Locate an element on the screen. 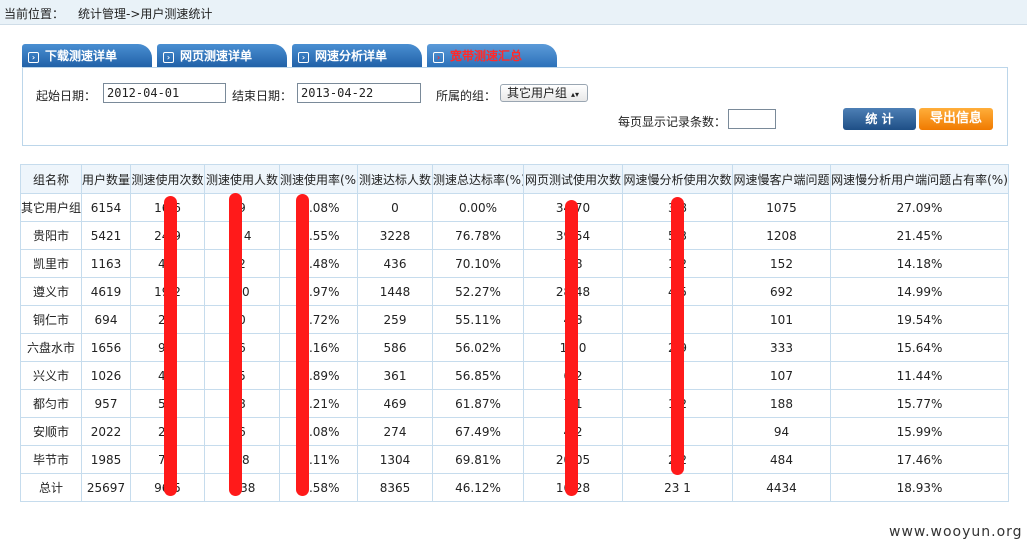 The width and height of the screenshot is (1027, 544). table-cell: 1448 is located at coordinates (395, 291).